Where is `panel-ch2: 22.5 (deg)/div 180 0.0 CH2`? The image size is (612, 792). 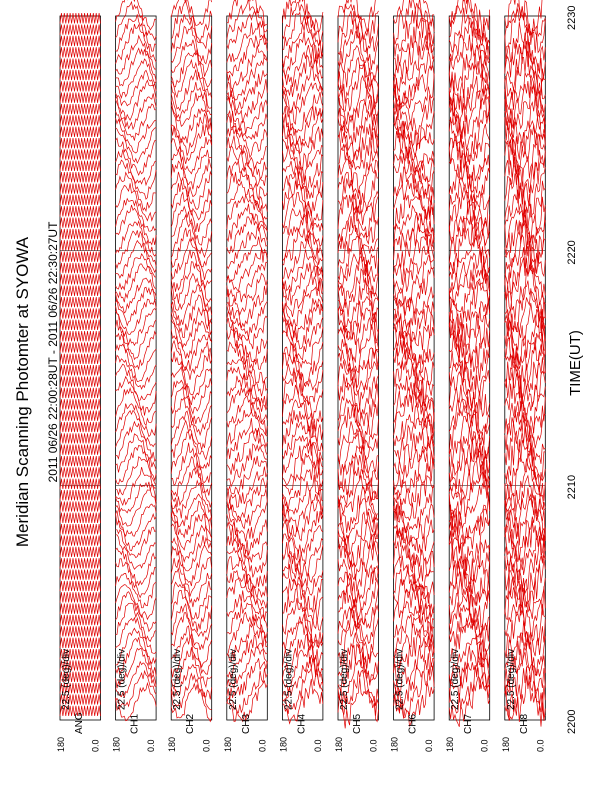
panel-ch2: 22.5 (deg)/div 180 0.0 CH2 is located at coordinates (190, 376).